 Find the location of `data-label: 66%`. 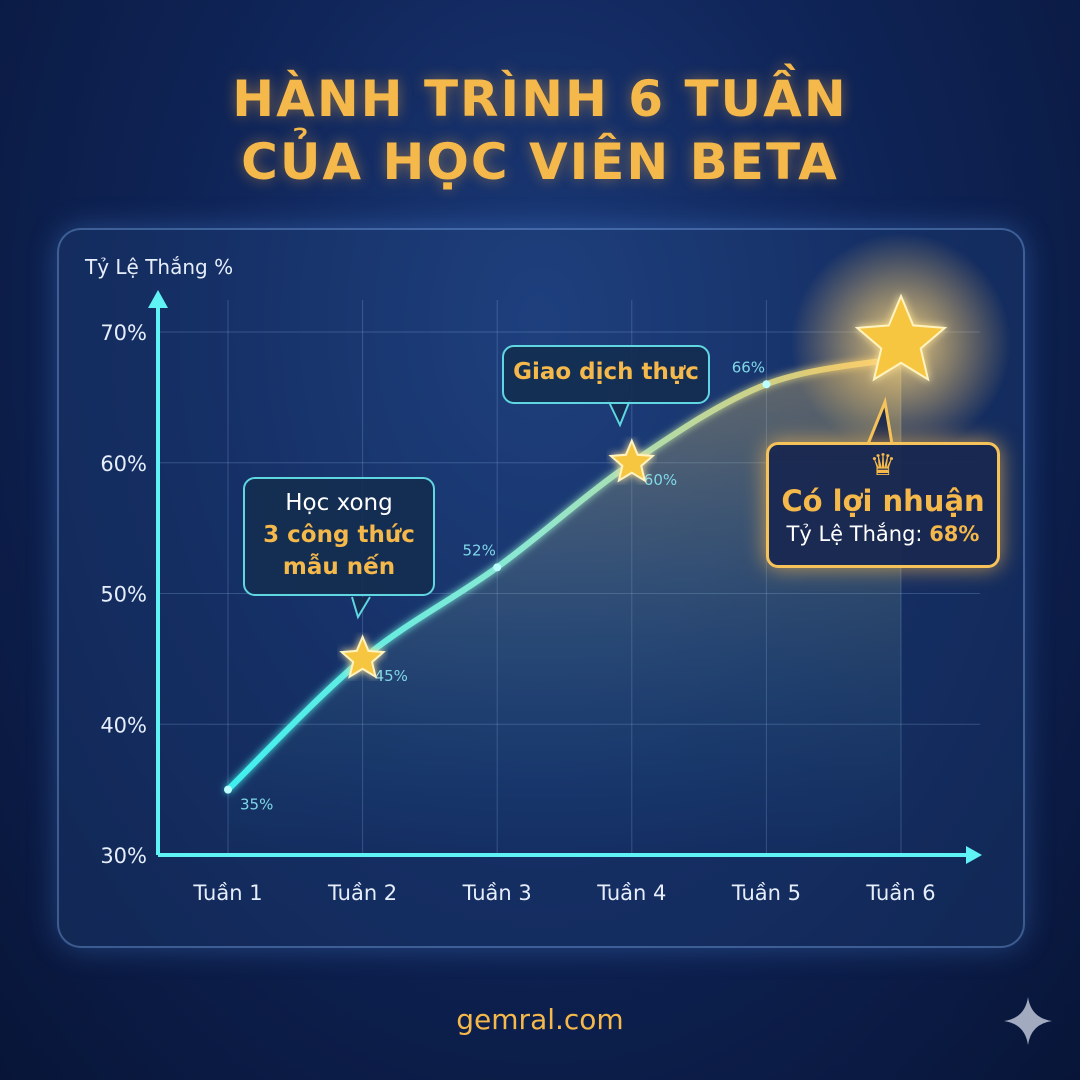

data-label: 66% is located at coordinates (748, 367).